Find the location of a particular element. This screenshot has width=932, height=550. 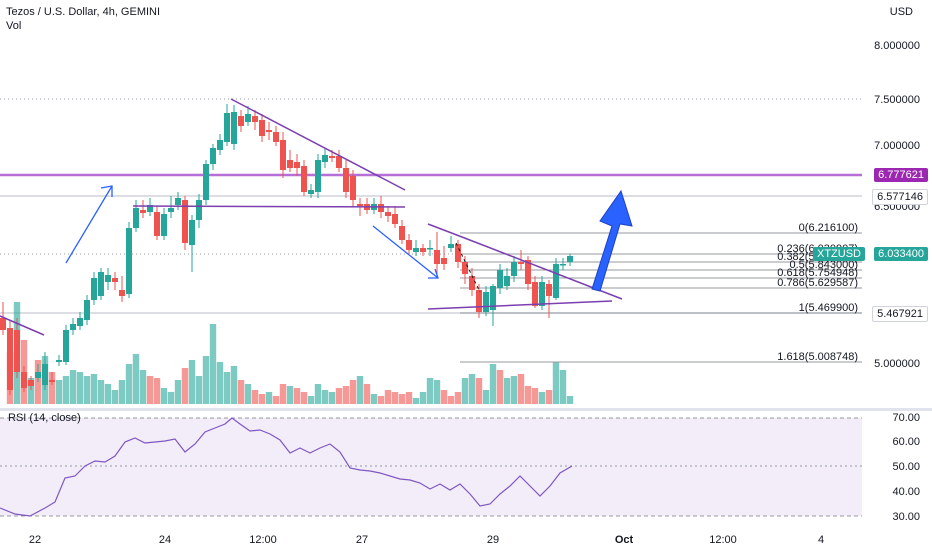

fib-level-label: 1(5.469900) is located at coordinates (828, 308).